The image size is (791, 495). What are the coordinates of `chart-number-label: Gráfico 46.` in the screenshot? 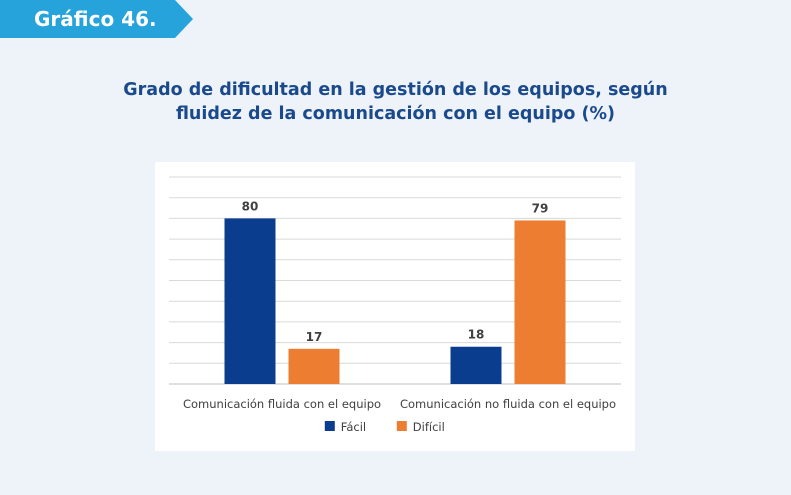 It's located at (95, 19).